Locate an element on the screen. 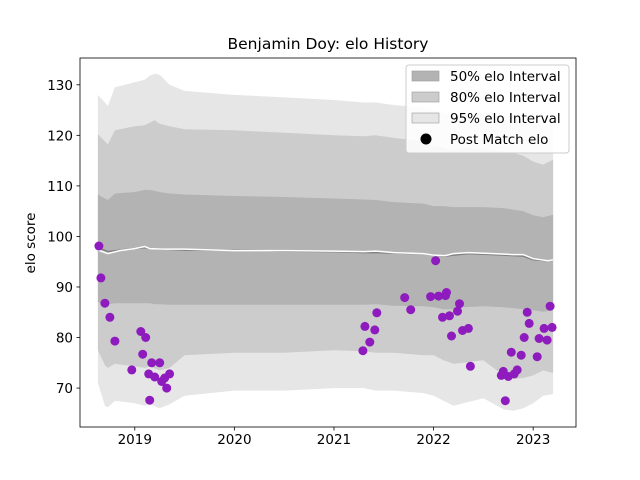 The image size is (640, 480). legend-label: 50% elo Interval is located at coordinates (505, 77).